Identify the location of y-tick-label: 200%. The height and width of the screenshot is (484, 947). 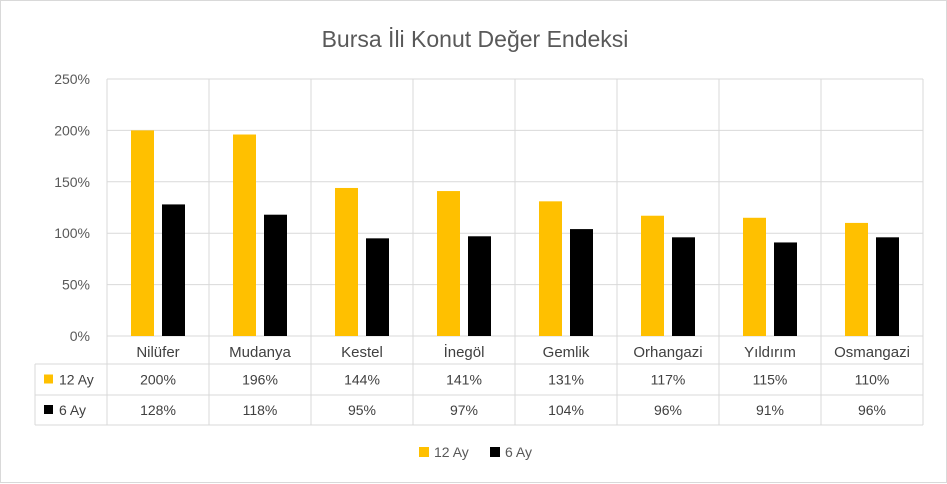
(72, 130).